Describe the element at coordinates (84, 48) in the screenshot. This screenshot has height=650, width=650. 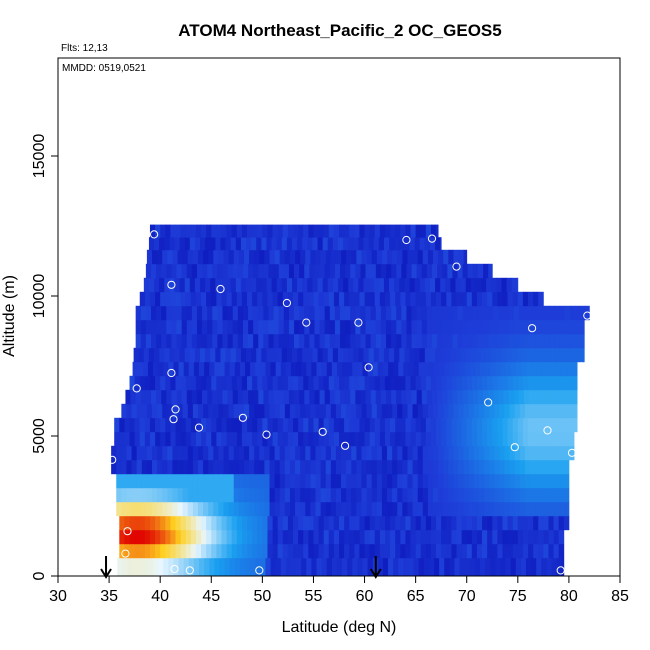
I see `flights-label: Flts: 12,13` at that location.